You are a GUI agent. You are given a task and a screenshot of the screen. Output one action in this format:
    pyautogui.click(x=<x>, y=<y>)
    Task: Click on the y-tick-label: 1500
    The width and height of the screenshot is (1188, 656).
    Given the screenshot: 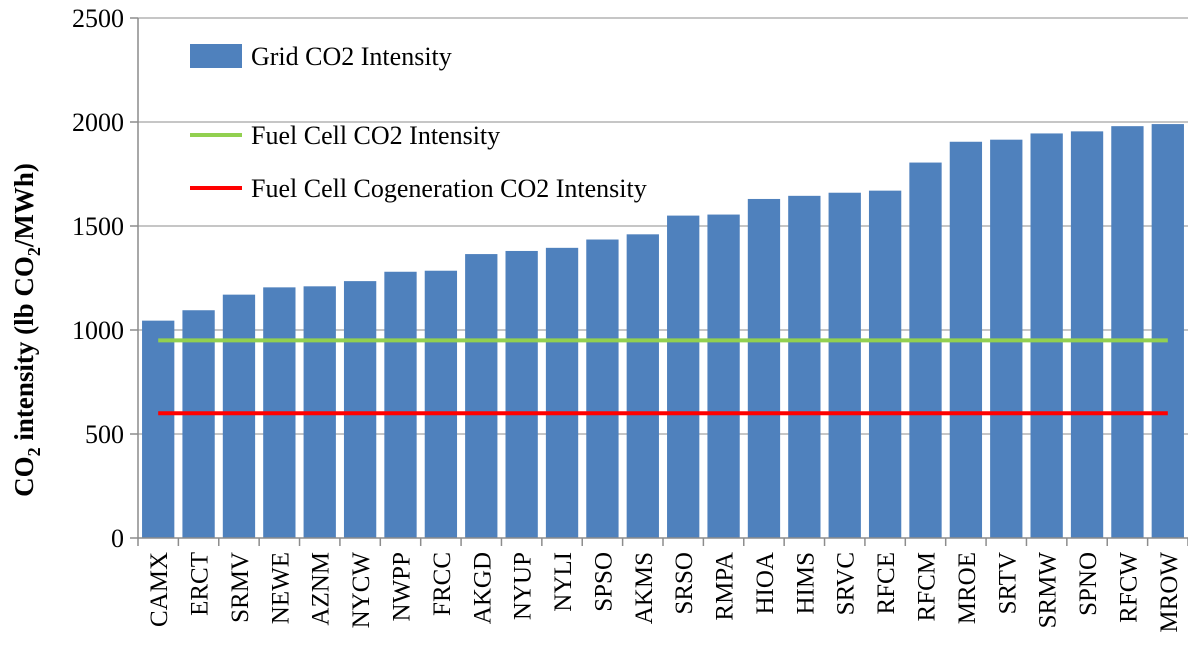 What is the action you would take?
    pyautogui.click(x=98, y=226)
    